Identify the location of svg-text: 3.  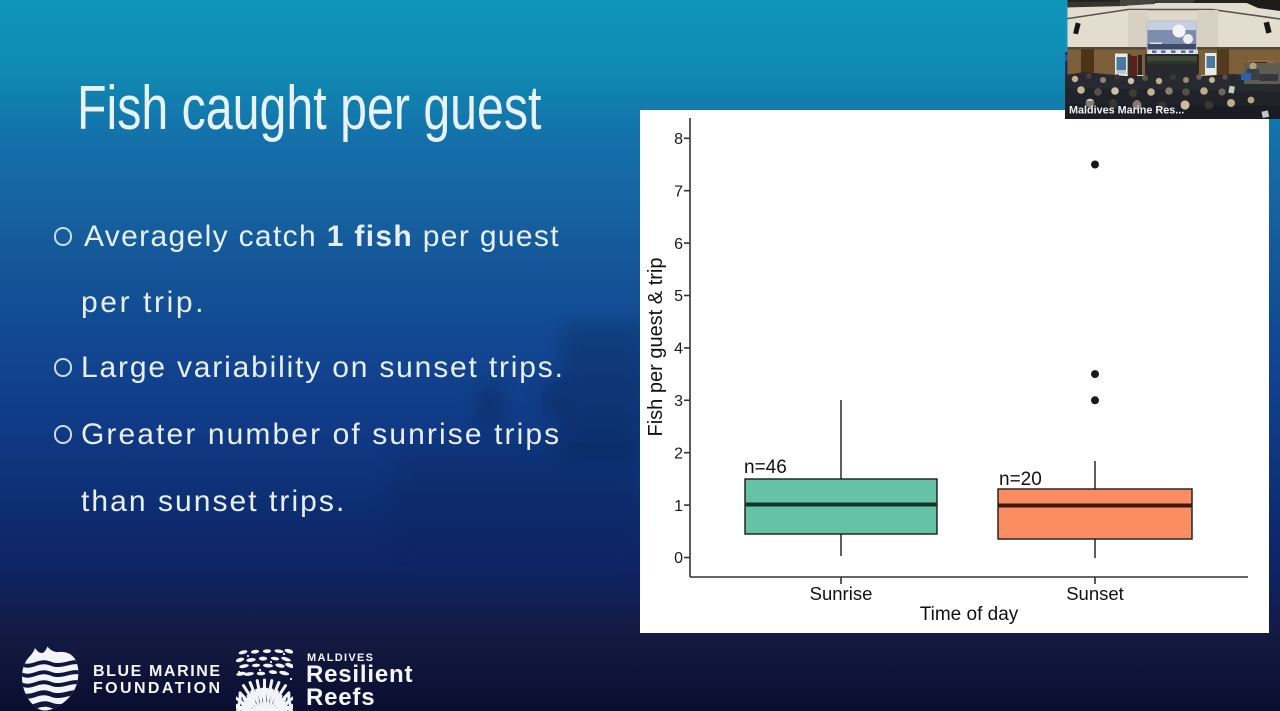
(678, 401).